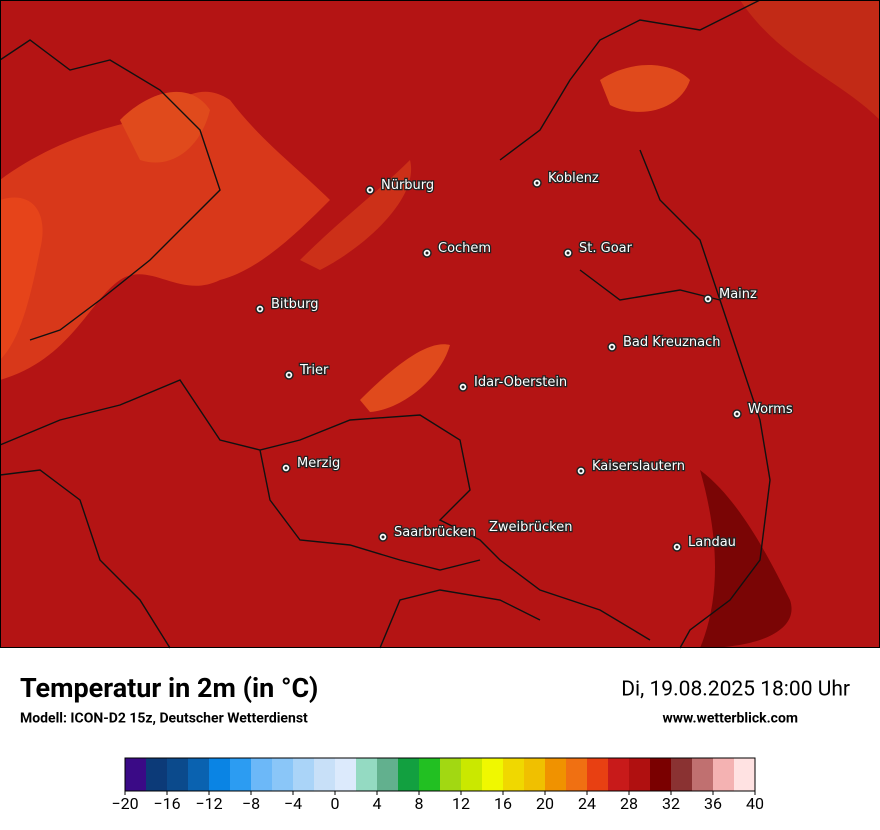 This screenshot has height=830, width=880. Describe the element at coordinates (530, 527) in the screenshot. I see `city-label: Zweibrücken` at that location.